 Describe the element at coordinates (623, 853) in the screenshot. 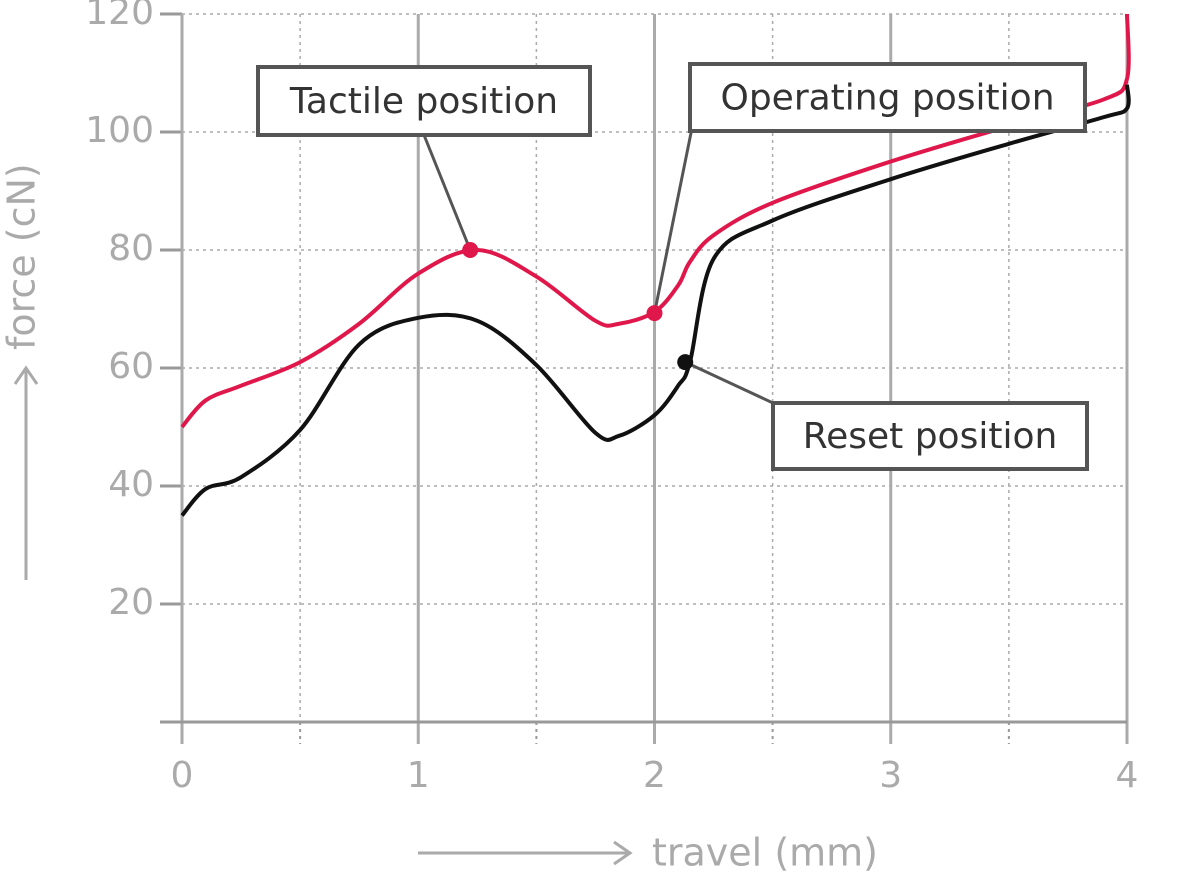

I see `x-arrow-head` at that location.